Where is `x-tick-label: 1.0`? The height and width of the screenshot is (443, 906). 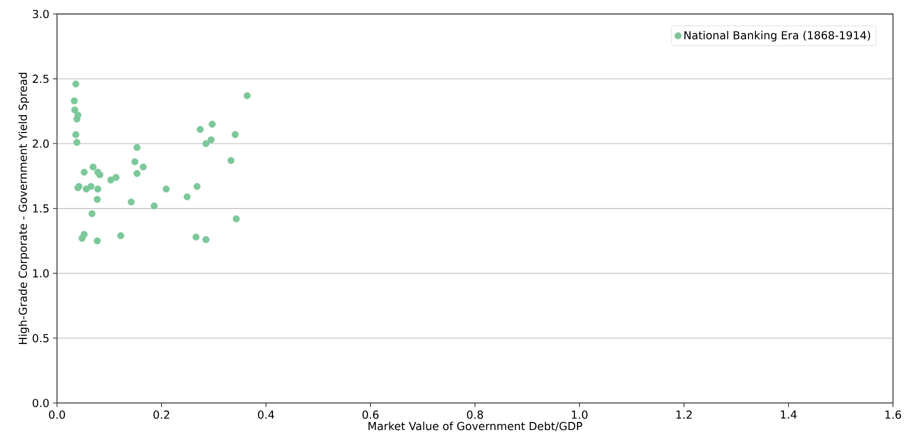 x-tick-label: 1.0 is located at coordinates (580, 414).